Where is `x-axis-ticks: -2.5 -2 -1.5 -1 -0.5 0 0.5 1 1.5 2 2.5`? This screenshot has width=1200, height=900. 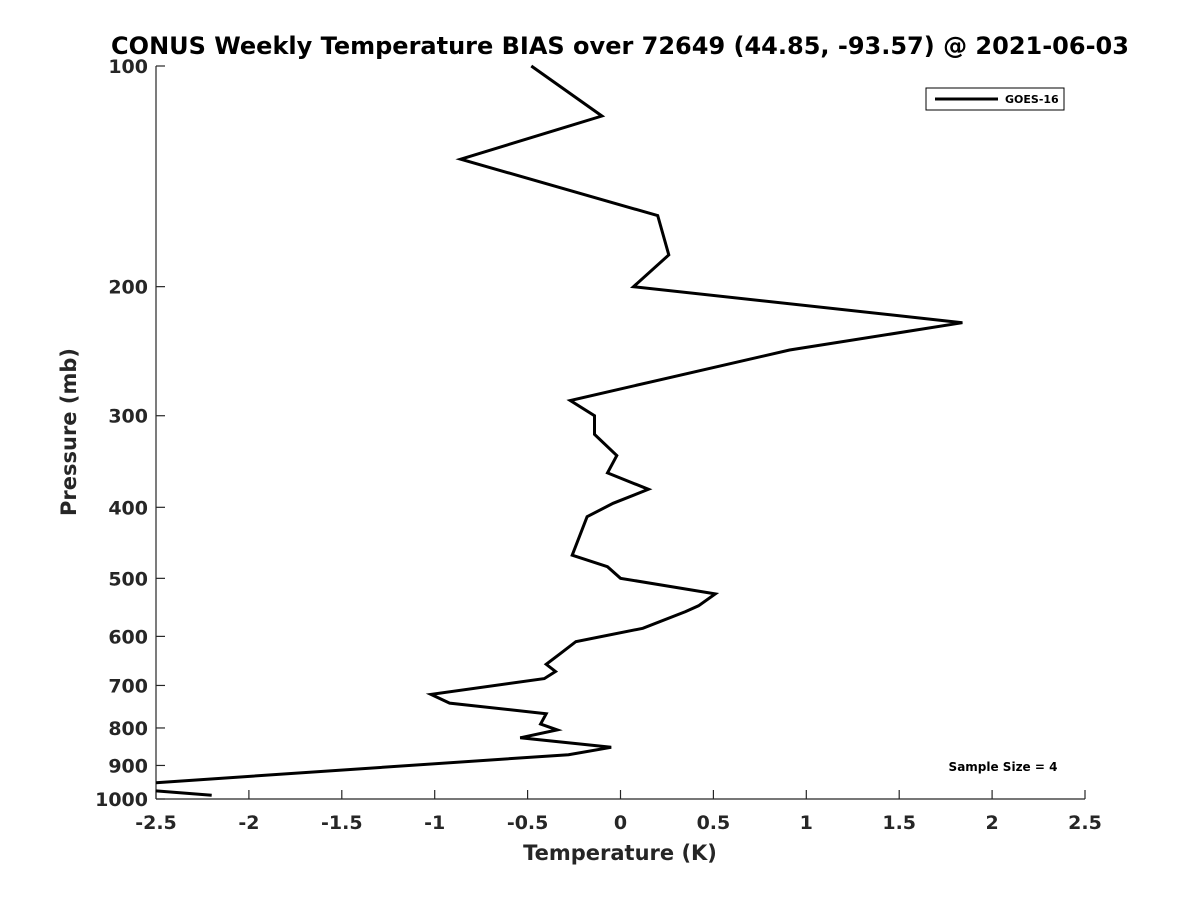 x-axis-ticks: -2.5 -2 -1.5 -1 -0.5 0 0.5 1 1.5 2 2.5 is located at coordinates (618, 812).